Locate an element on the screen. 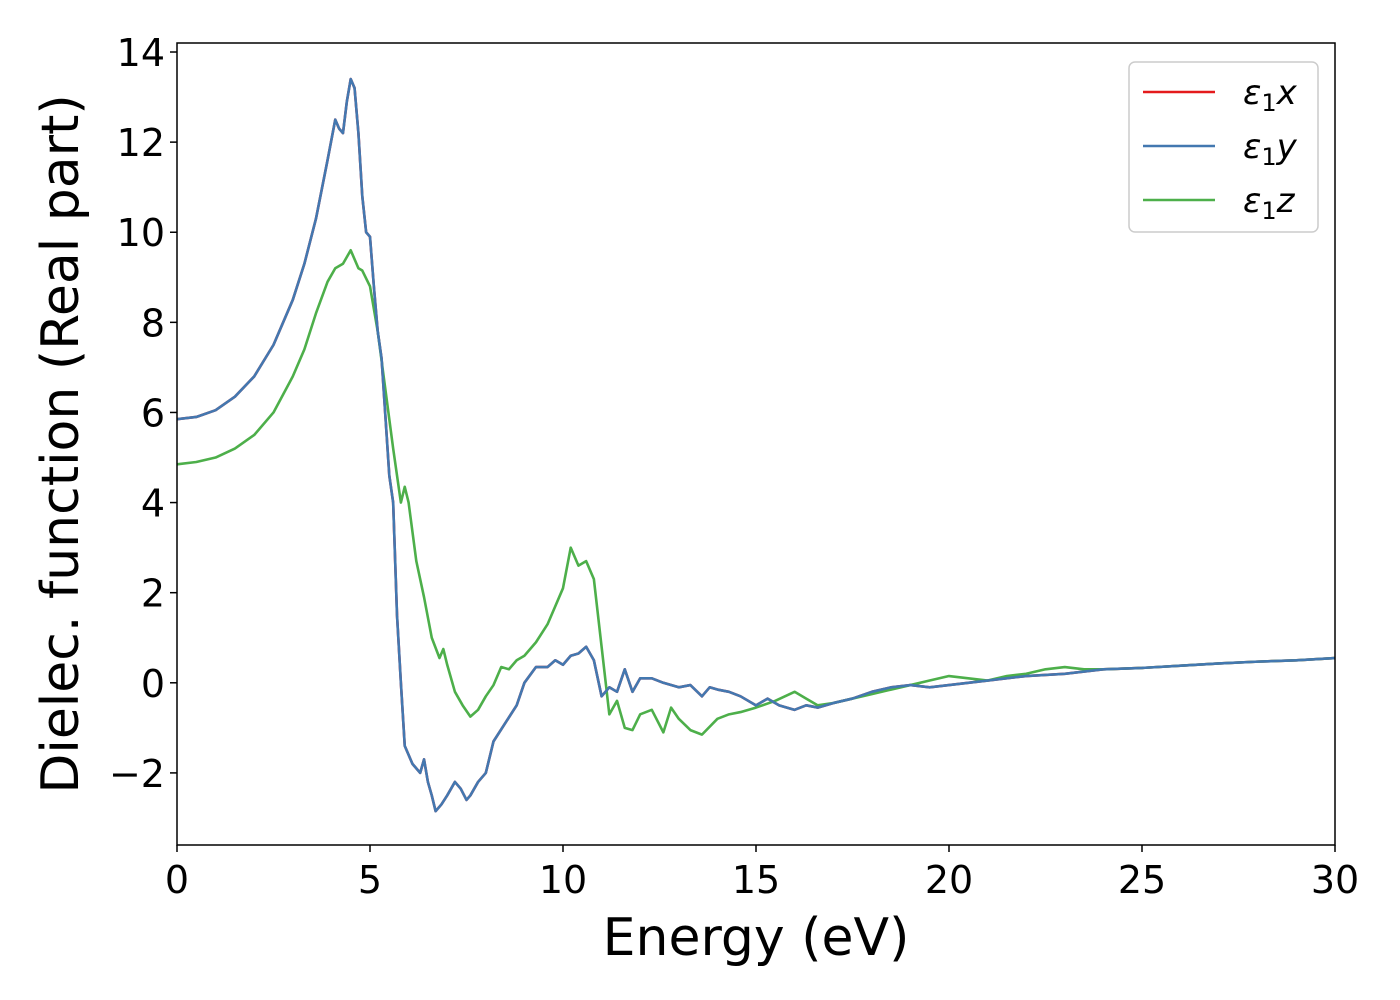  legend-label: ε1x is located at coordinates (1270, 95).